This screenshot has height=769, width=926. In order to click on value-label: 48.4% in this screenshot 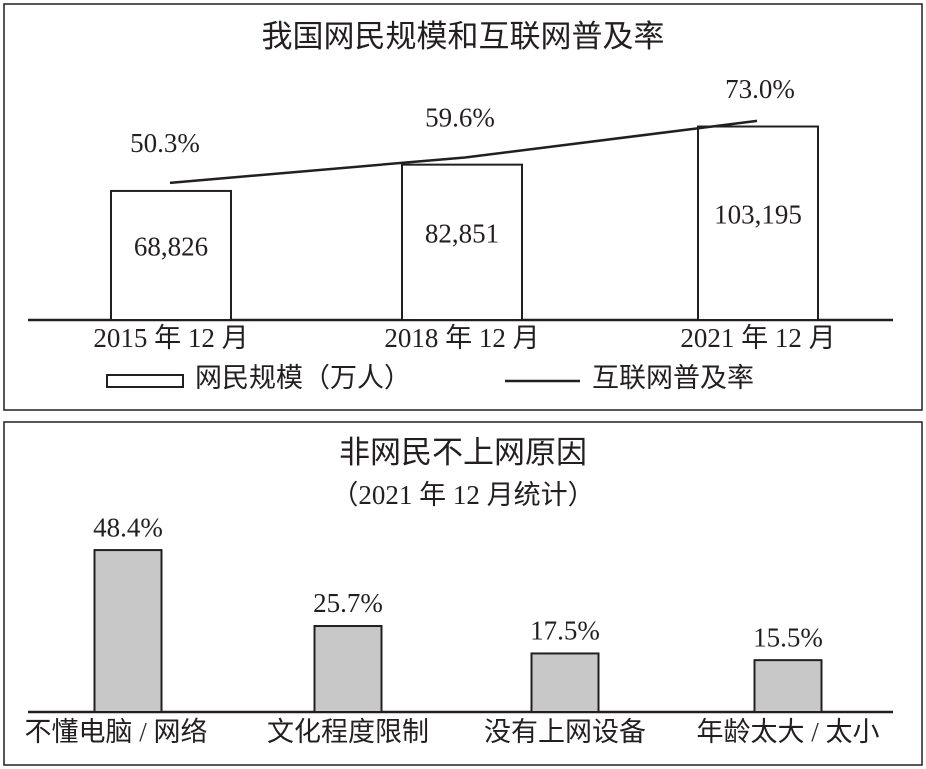, I will do `click(128, 527)`.